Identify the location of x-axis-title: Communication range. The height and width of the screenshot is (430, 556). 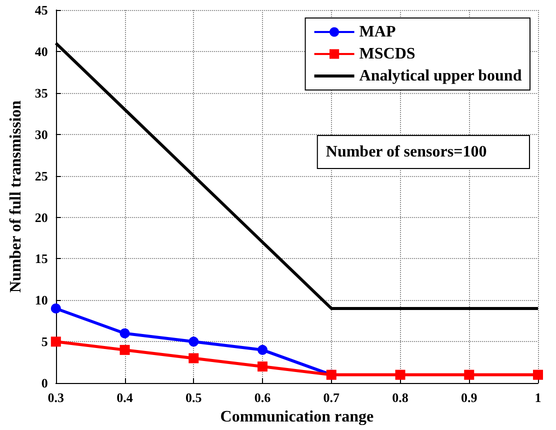
(297, 417).